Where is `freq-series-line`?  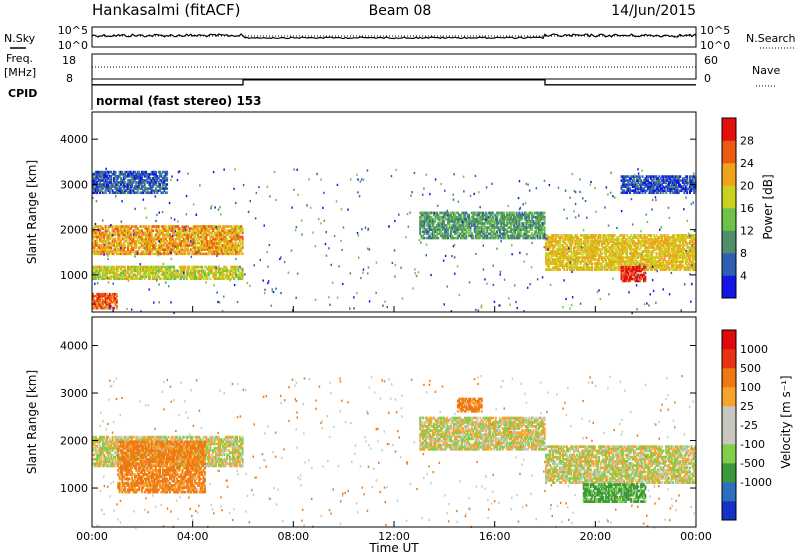 freq-series-line is located at coordinates (394, 82).